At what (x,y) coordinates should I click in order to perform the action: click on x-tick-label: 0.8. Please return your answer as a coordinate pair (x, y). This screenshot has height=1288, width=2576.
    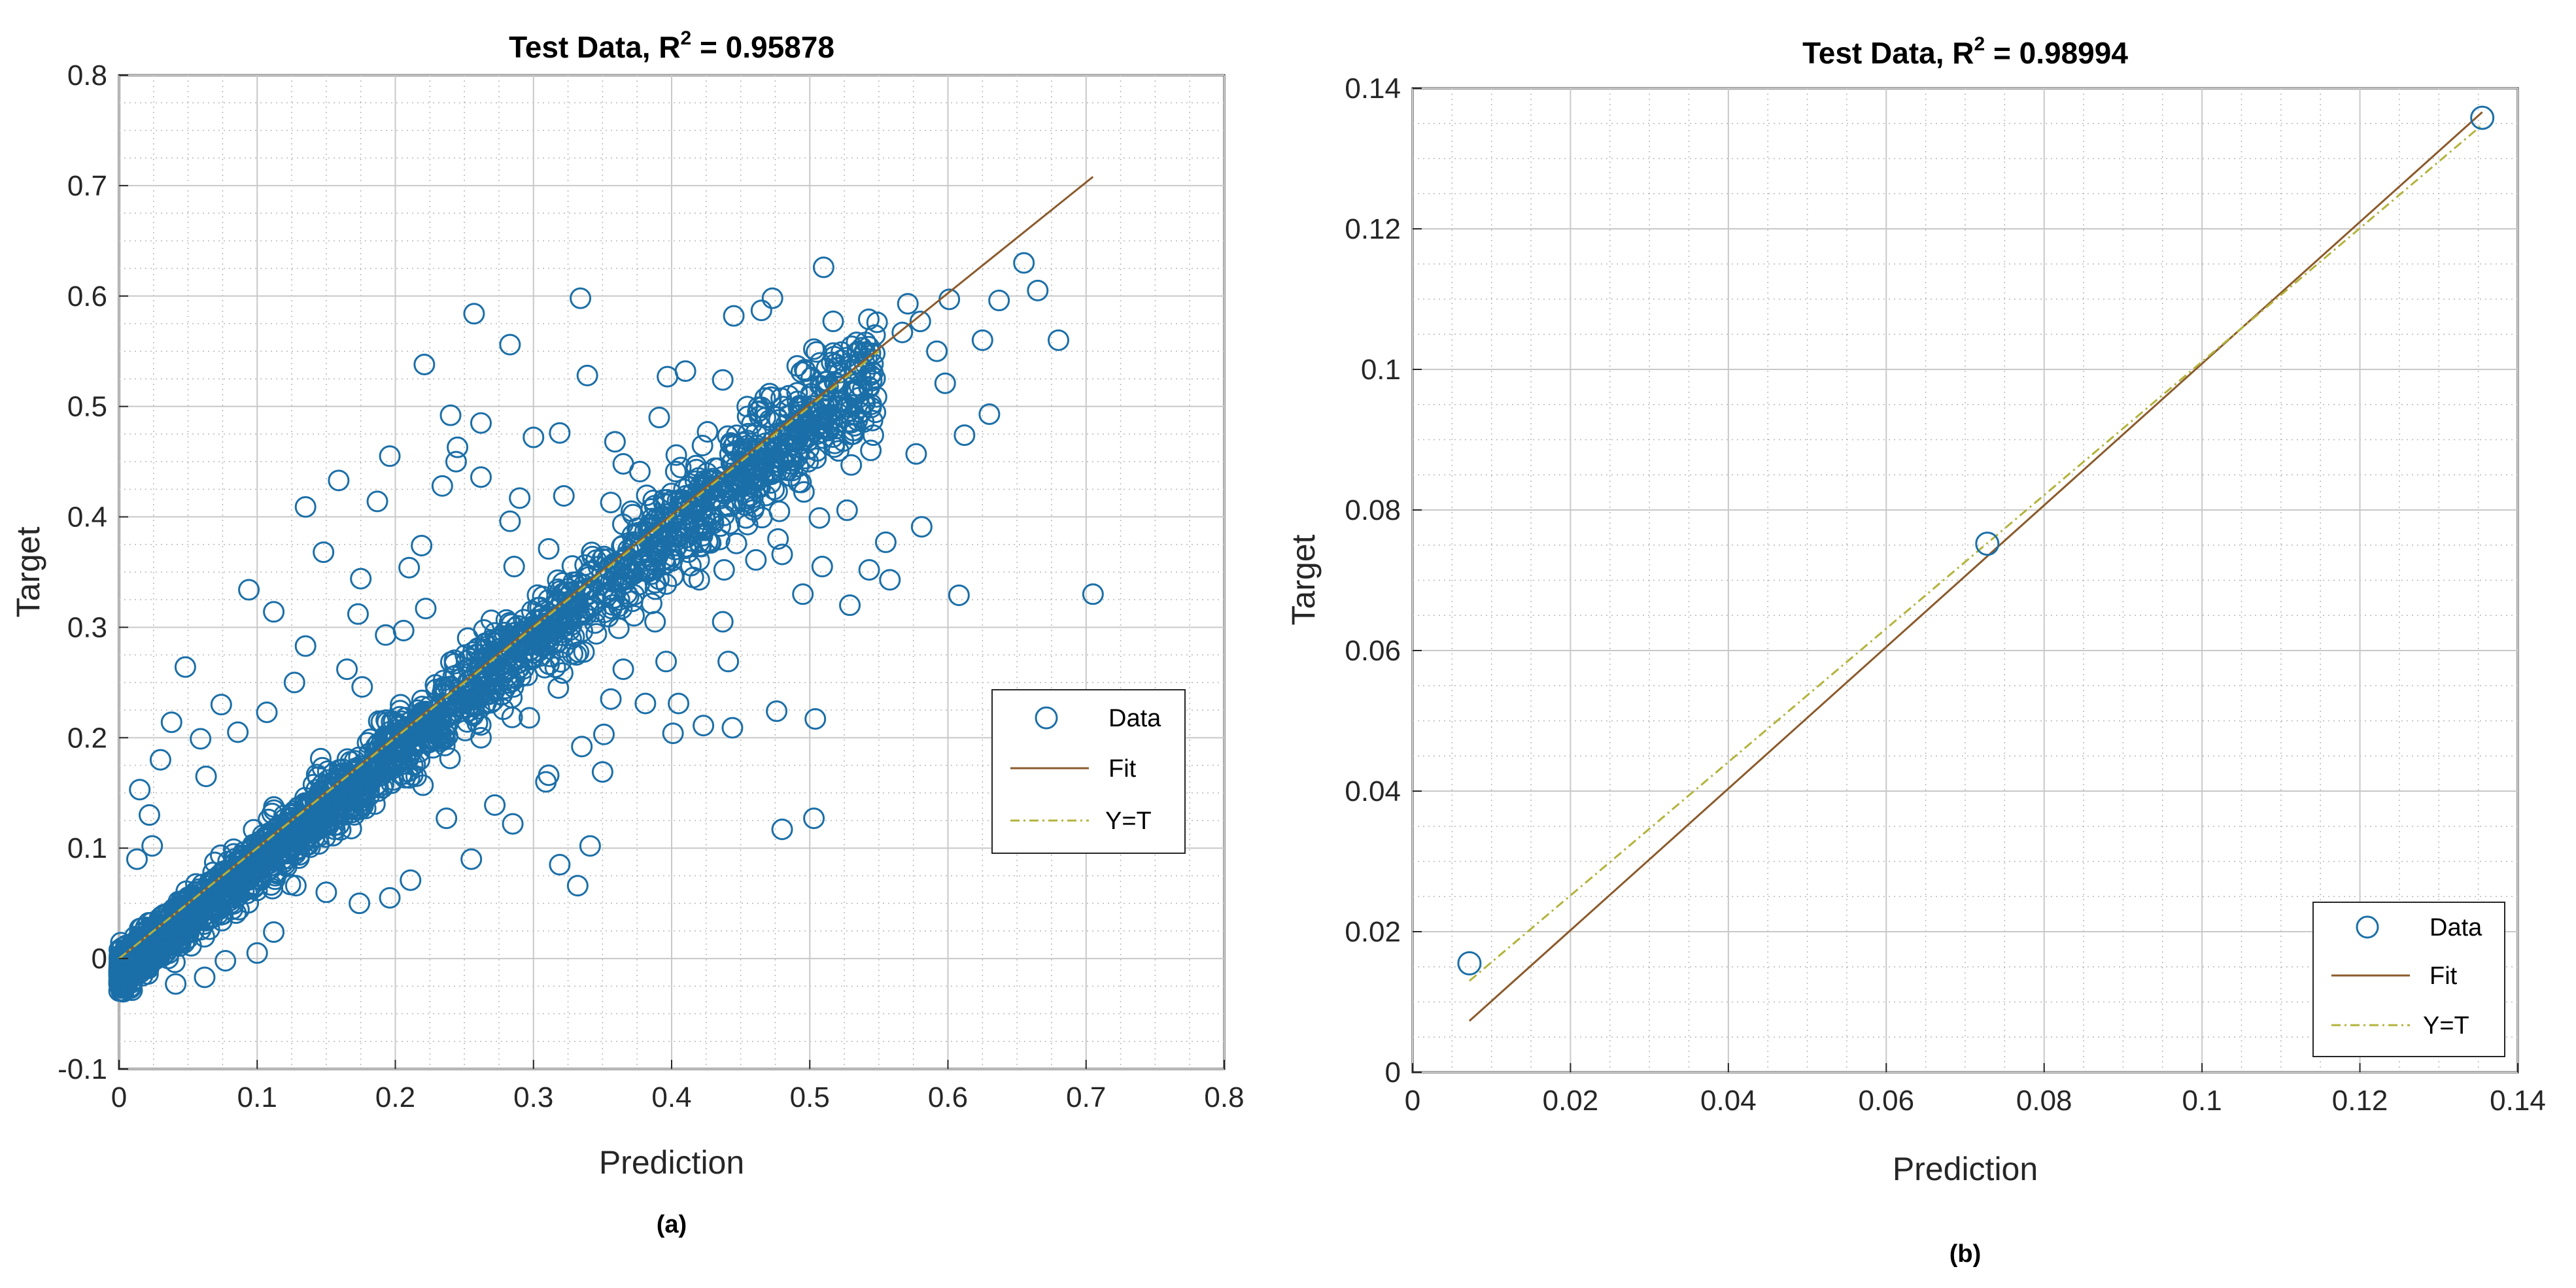
    Looking at the image, I should click on (1224, 1097).